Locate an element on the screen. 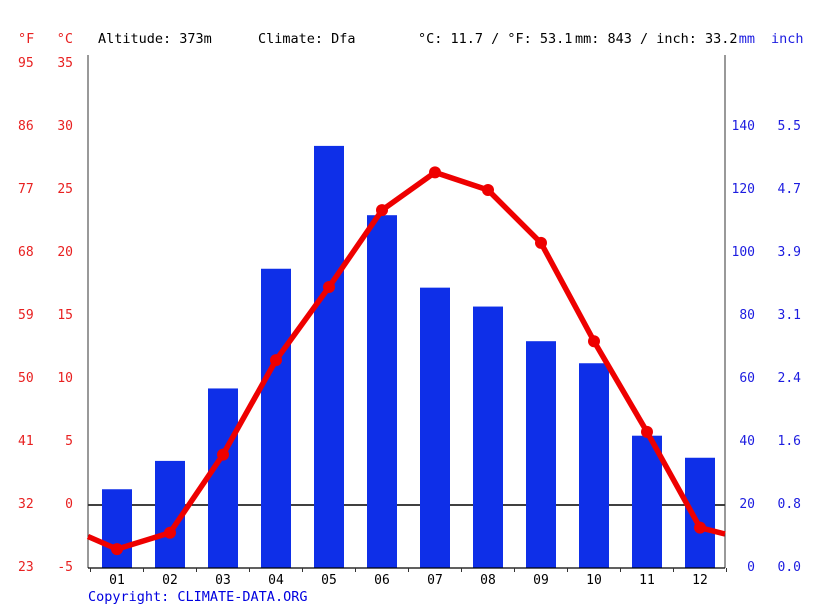 Image resolution: width=815 pixels, height=611 pixels. copyright-link: CLIMATE-DATA.ORG is located at coordinates (242, 597).